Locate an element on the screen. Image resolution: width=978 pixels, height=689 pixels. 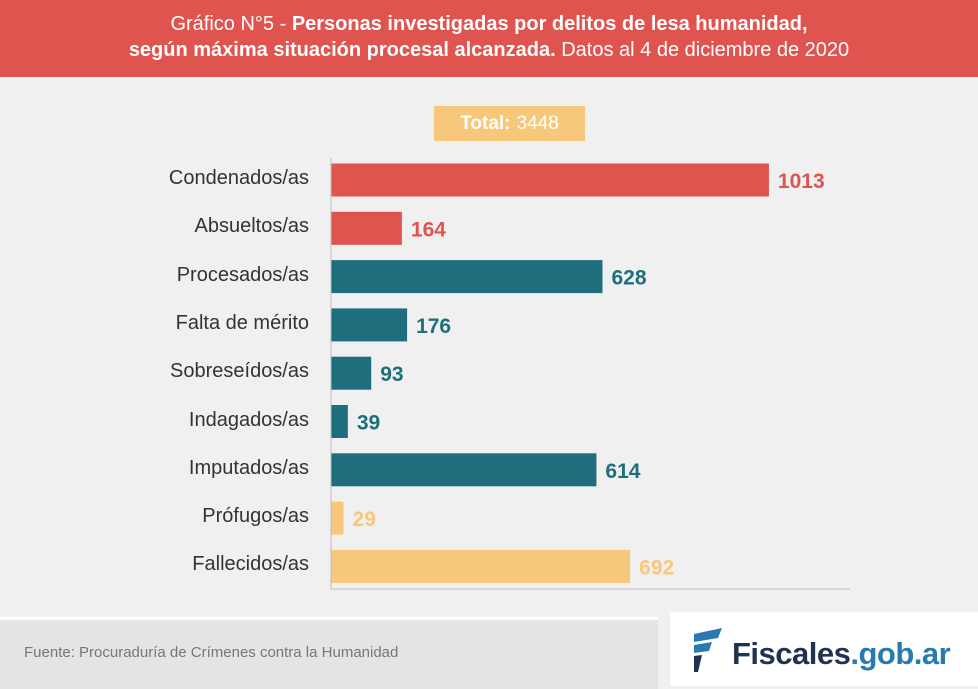
category-label: Condenados/as is located at coordinates (238, 178).